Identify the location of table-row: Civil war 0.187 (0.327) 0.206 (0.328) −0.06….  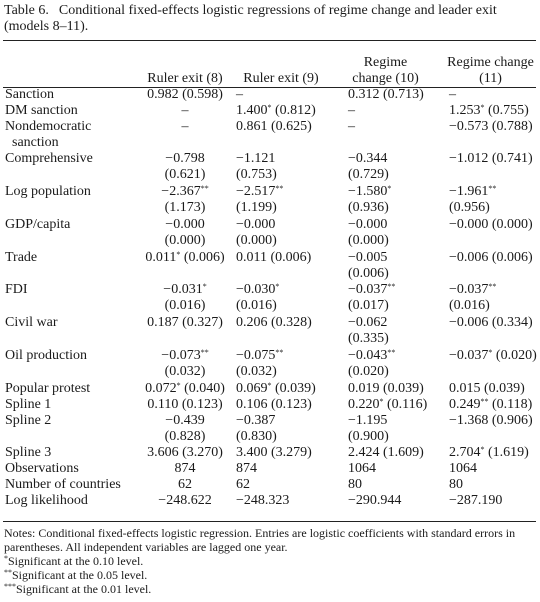
(270, 331).